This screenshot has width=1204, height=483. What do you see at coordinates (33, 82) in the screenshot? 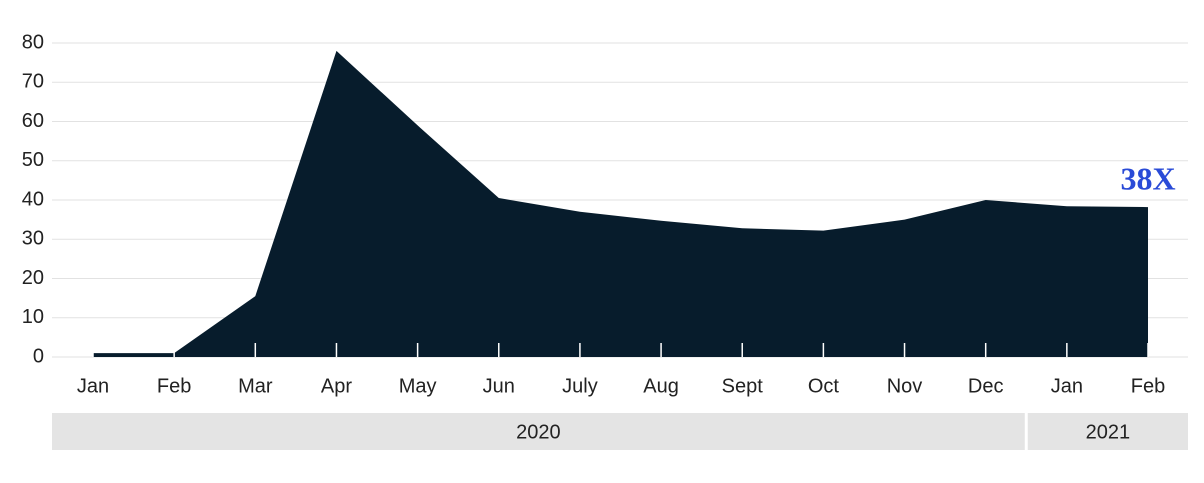
I see `y-tick-label: 70` at bounding box center [33, 82].